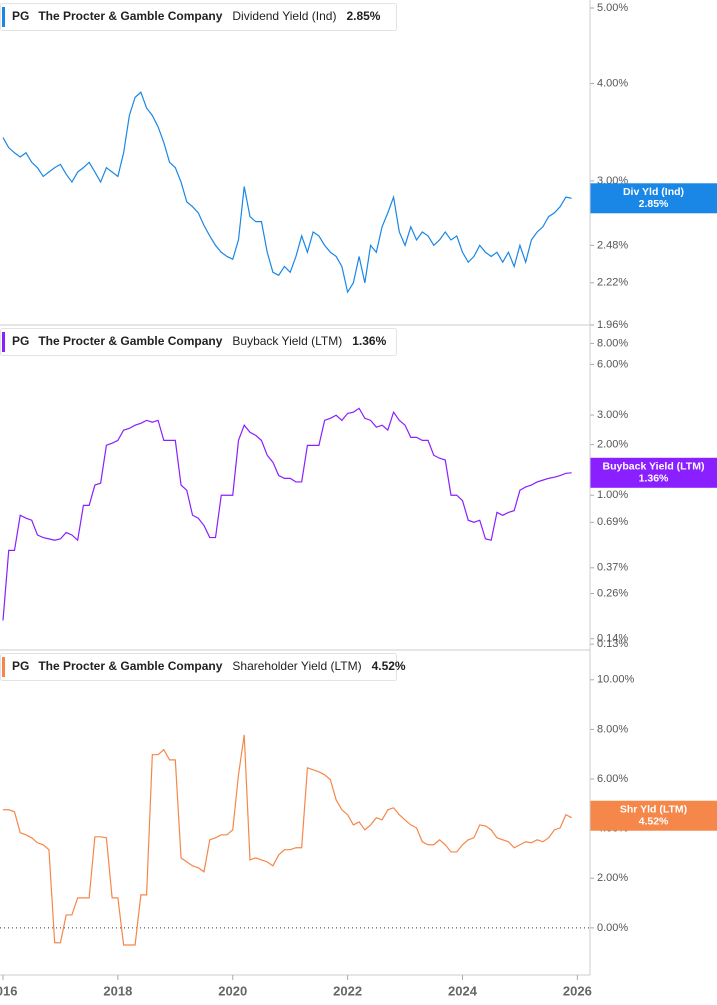 The width and height of the screenshot is (717, 1005). I want to click on current-value: 1.36%, so click(369, 341).